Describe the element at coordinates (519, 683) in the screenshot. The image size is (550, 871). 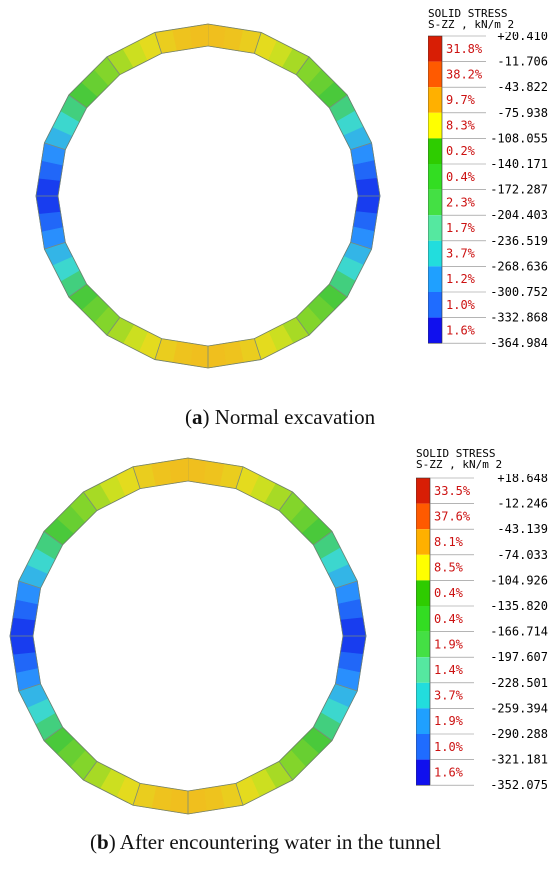
I see `legend-value: -228.501` at that location.